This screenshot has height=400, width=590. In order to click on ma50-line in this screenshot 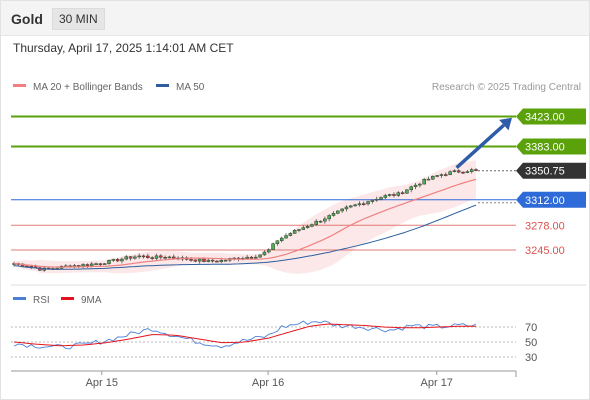, I will do `click(245, 237)`.